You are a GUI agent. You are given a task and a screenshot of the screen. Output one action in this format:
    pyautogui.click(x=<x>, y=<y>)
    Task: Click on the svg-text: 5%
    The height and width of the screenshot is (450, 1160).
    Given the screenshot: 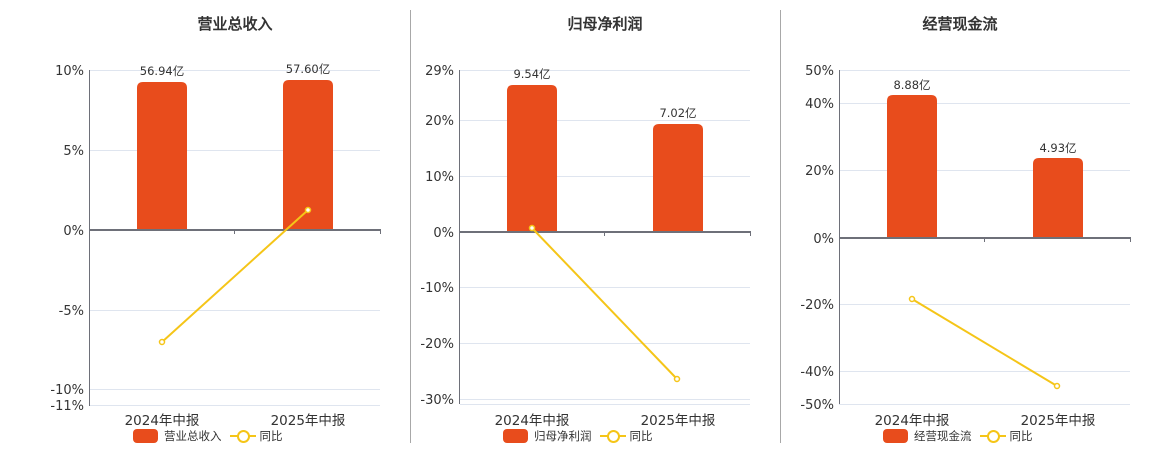 What is the action you would take?
    pyautogui.click(x=73, y=151)
    